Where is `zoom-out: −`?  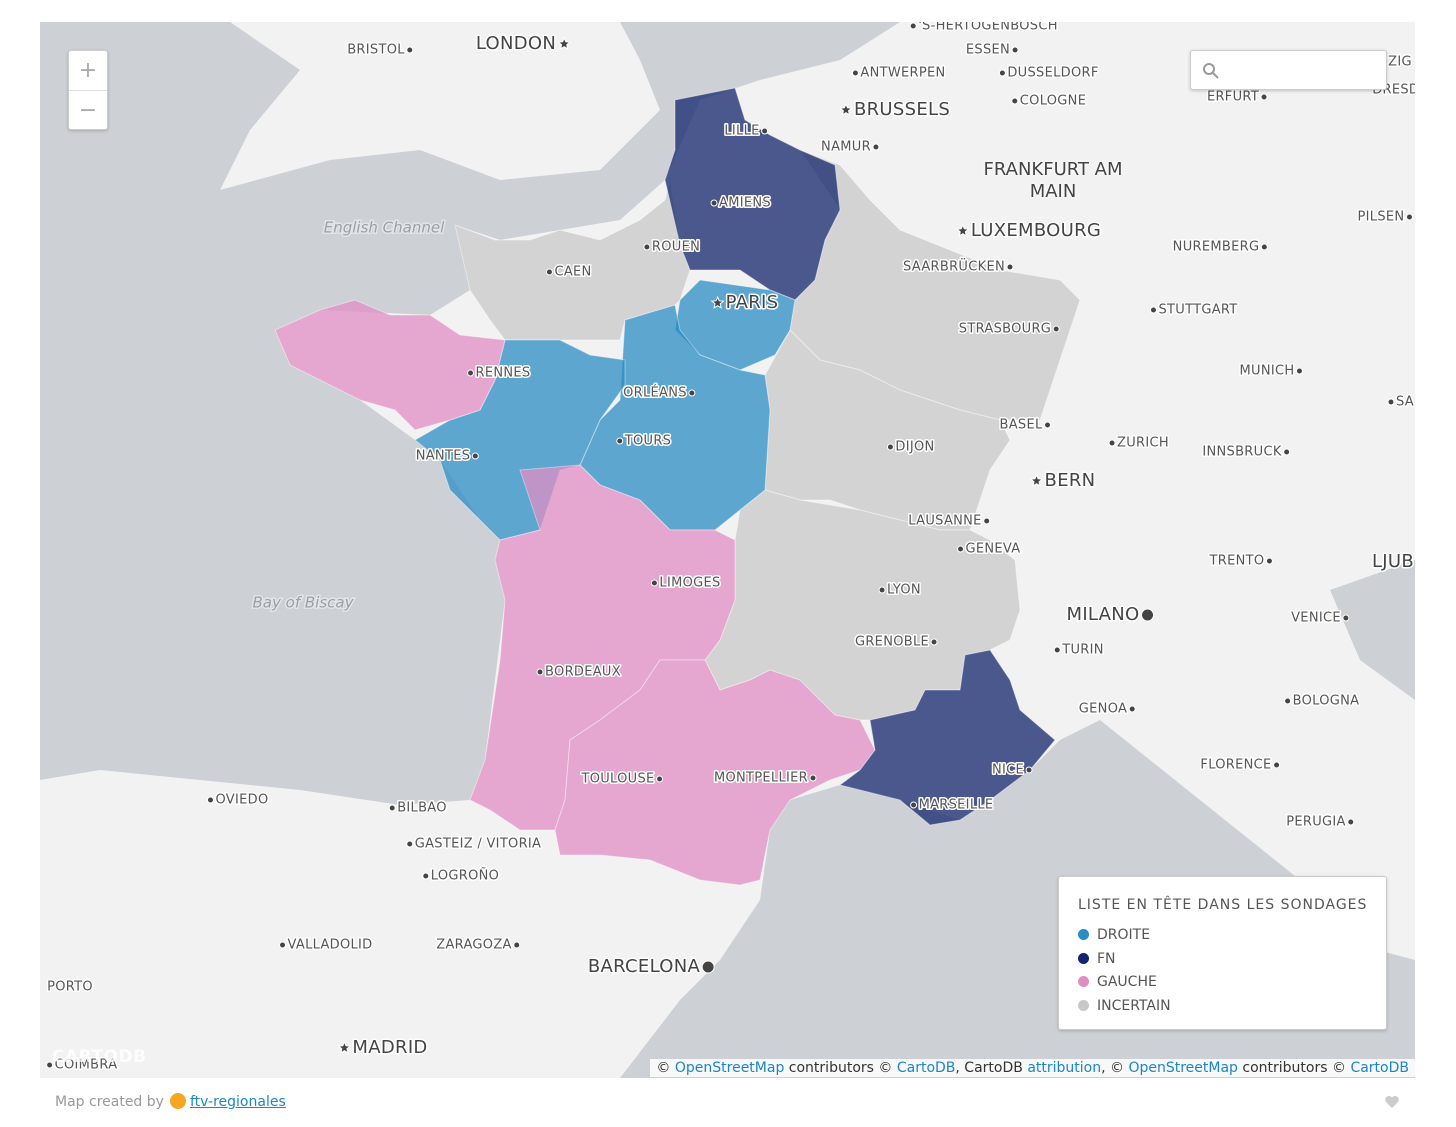 zoom-out: − is located at coordinates (88, 110).